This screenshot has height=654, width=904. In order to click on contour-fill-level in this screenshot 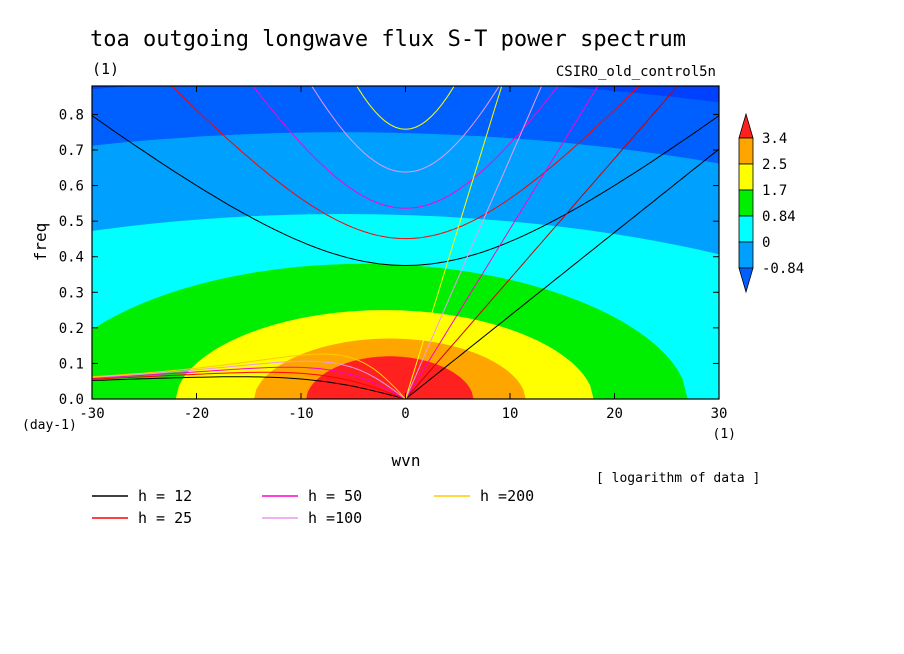, I will do `click(390, 377)`.